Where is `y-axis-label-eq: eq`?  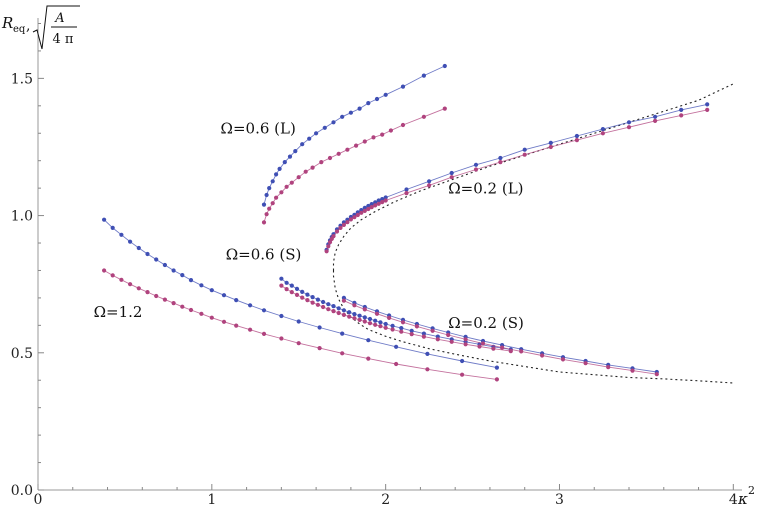 y-axis-label-eq: eq is located at coordinates (19, 29).